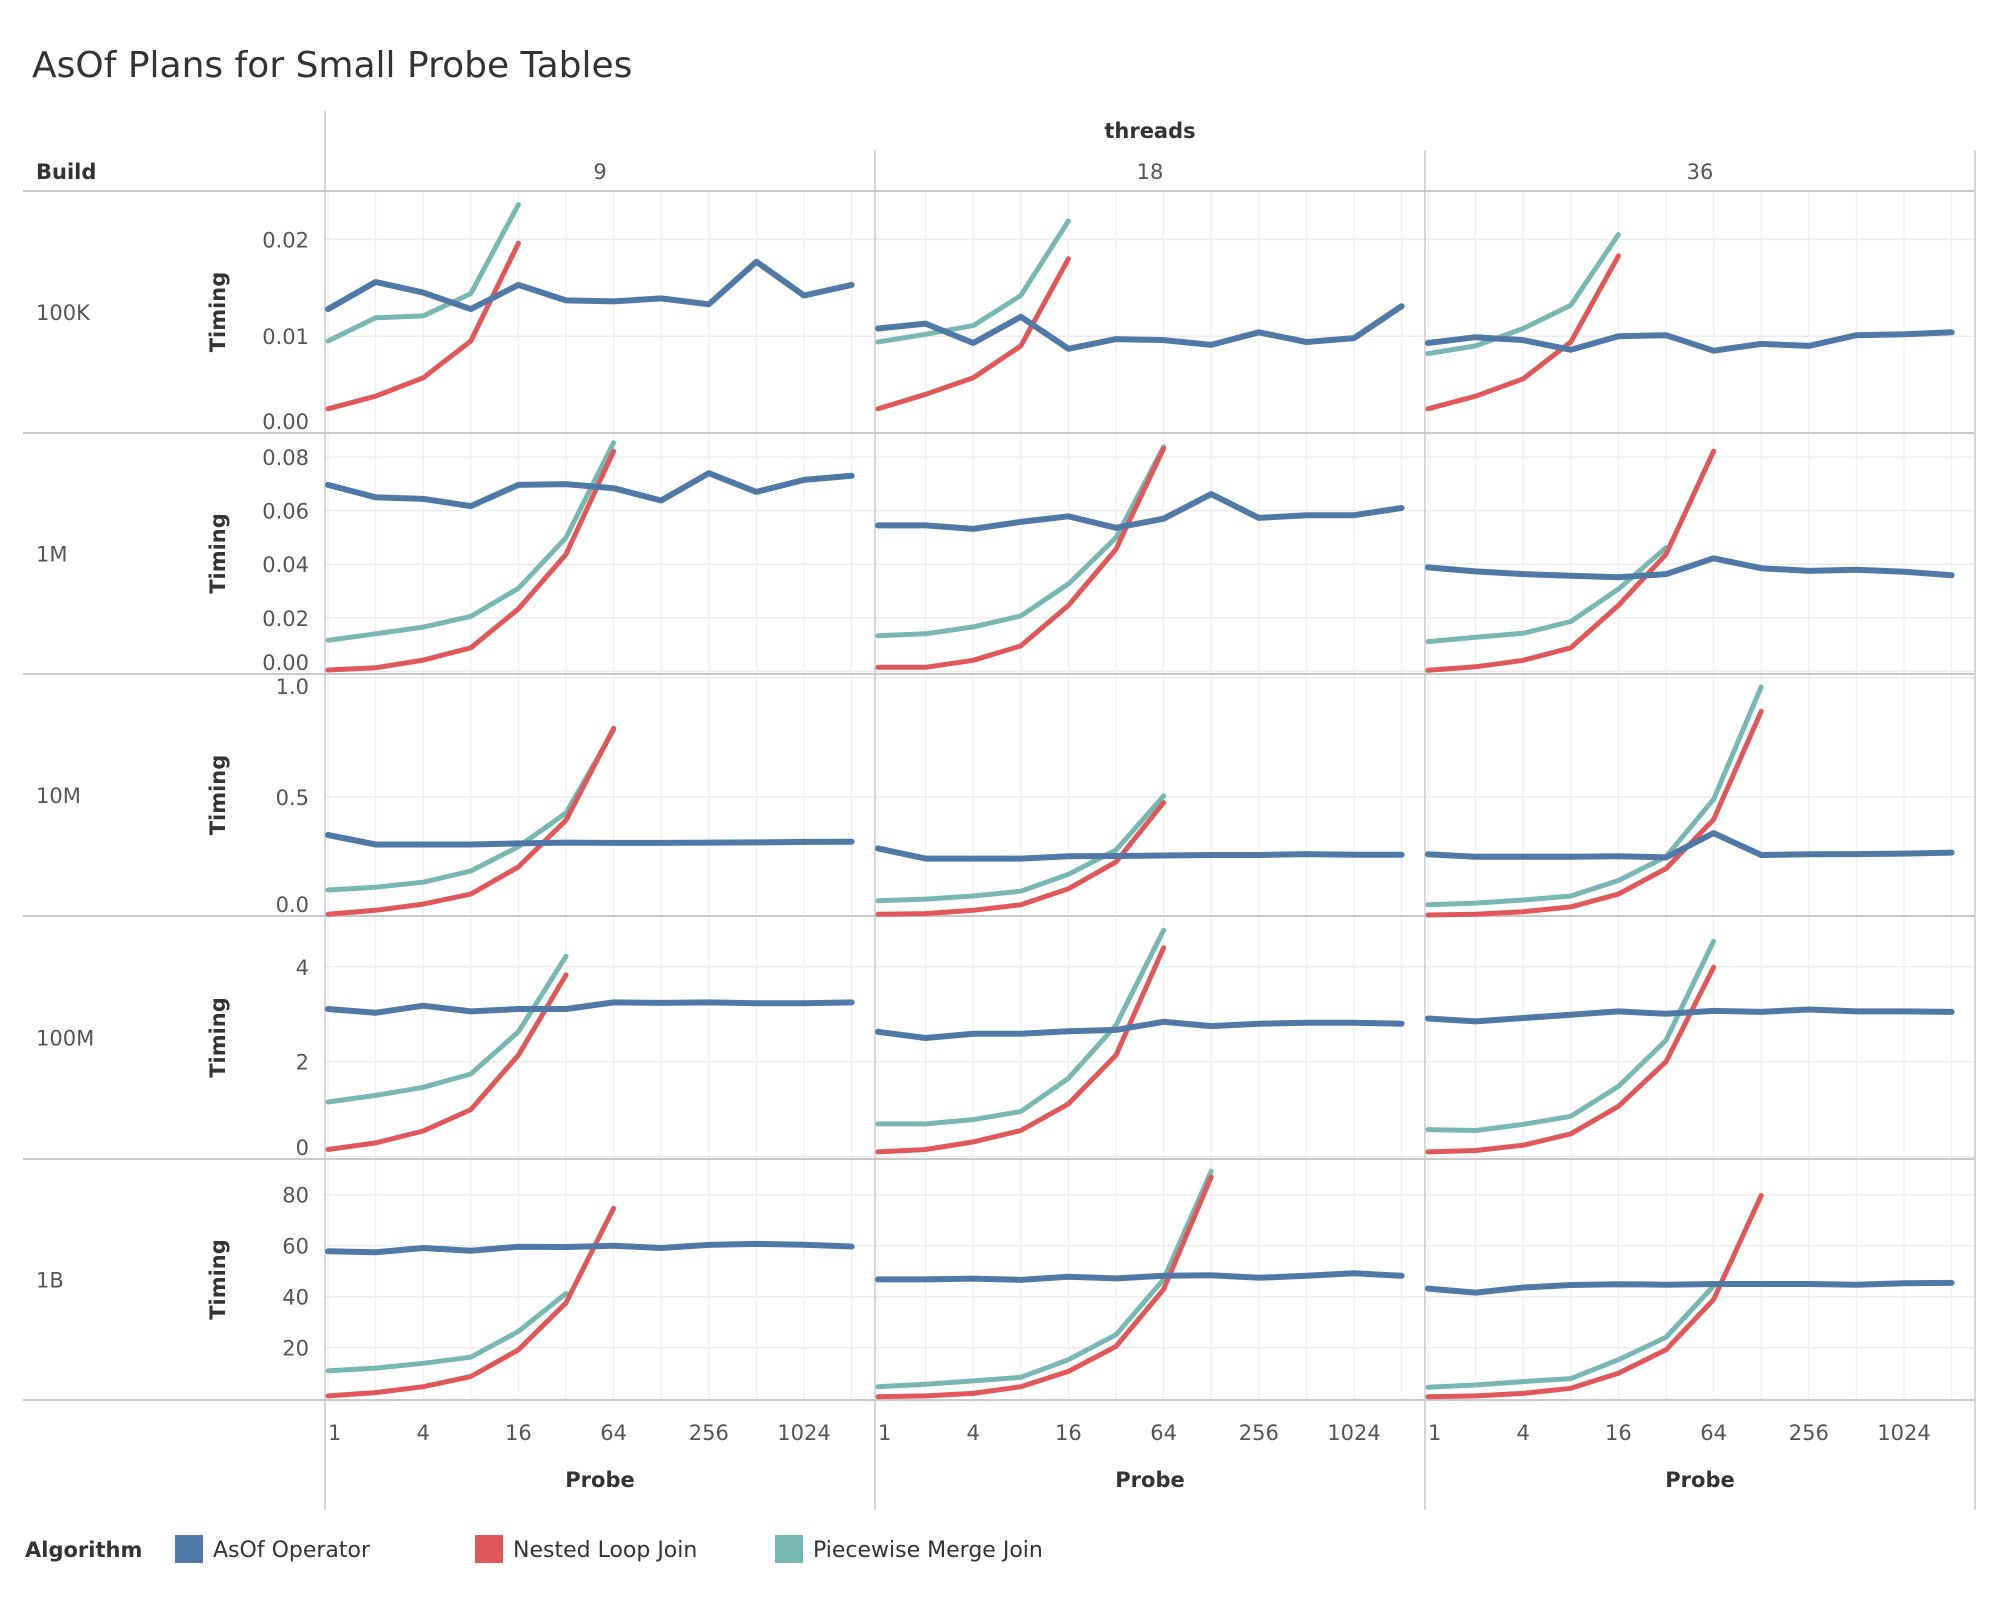 The image size is (2000, 1604). Describe the element at coordinates (599, 172) in the screenshot. I see `column-header-9: 9` at that location.